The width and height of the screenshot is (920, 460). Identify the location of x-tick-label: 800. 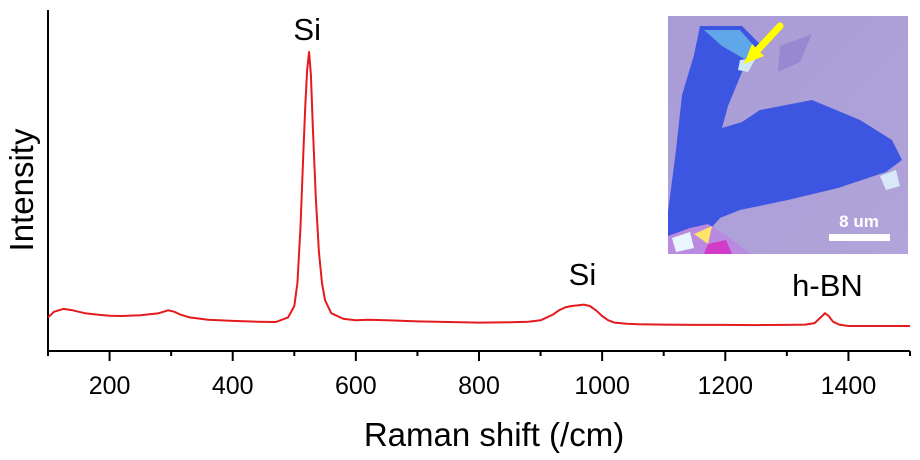
(479, 386).